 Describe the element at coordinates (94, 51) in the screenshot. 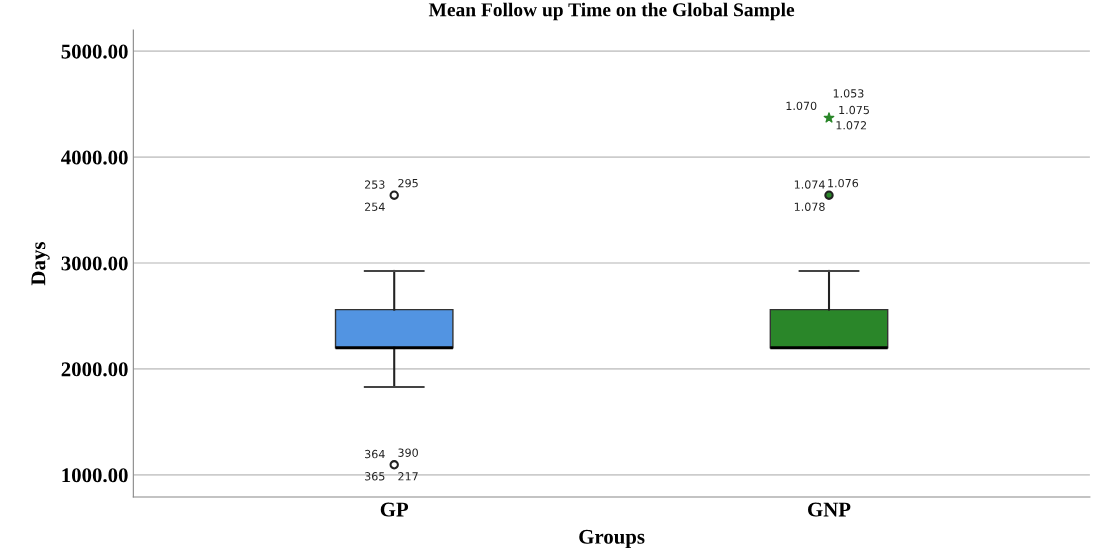

I see `y-tick-label: 5000.00` at that location.